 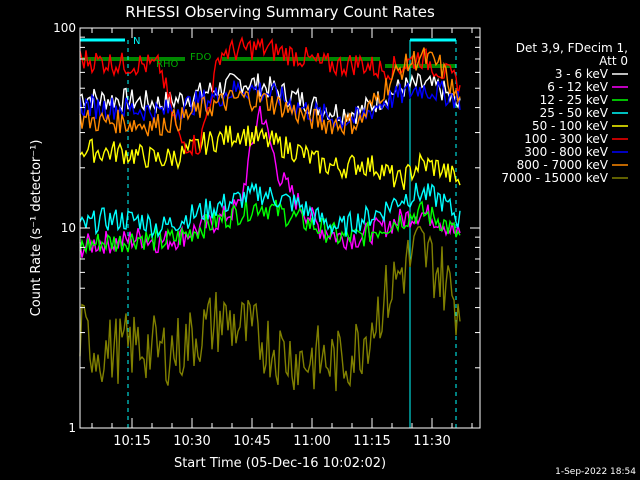 I want to click on x-tick-label: 10:15, so click(x=131, y=441).